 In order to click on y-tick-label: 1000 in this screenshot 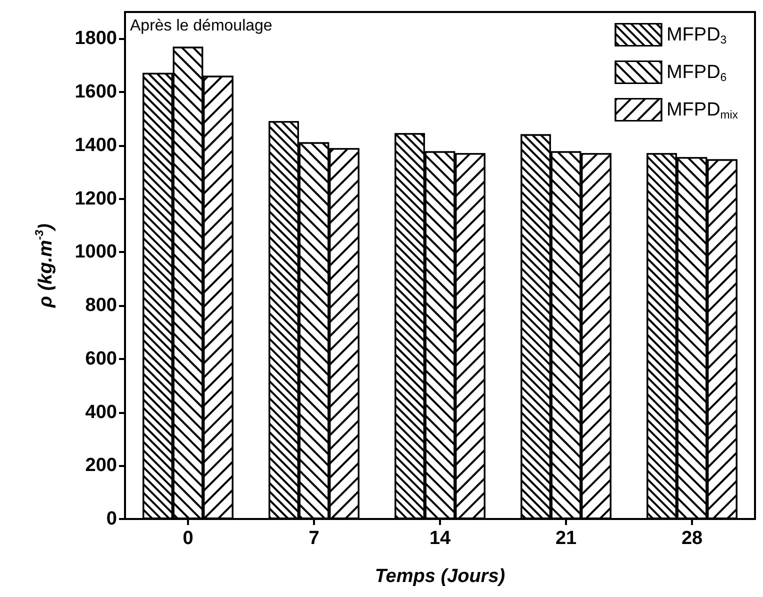, I will do `click(95, 252)`.